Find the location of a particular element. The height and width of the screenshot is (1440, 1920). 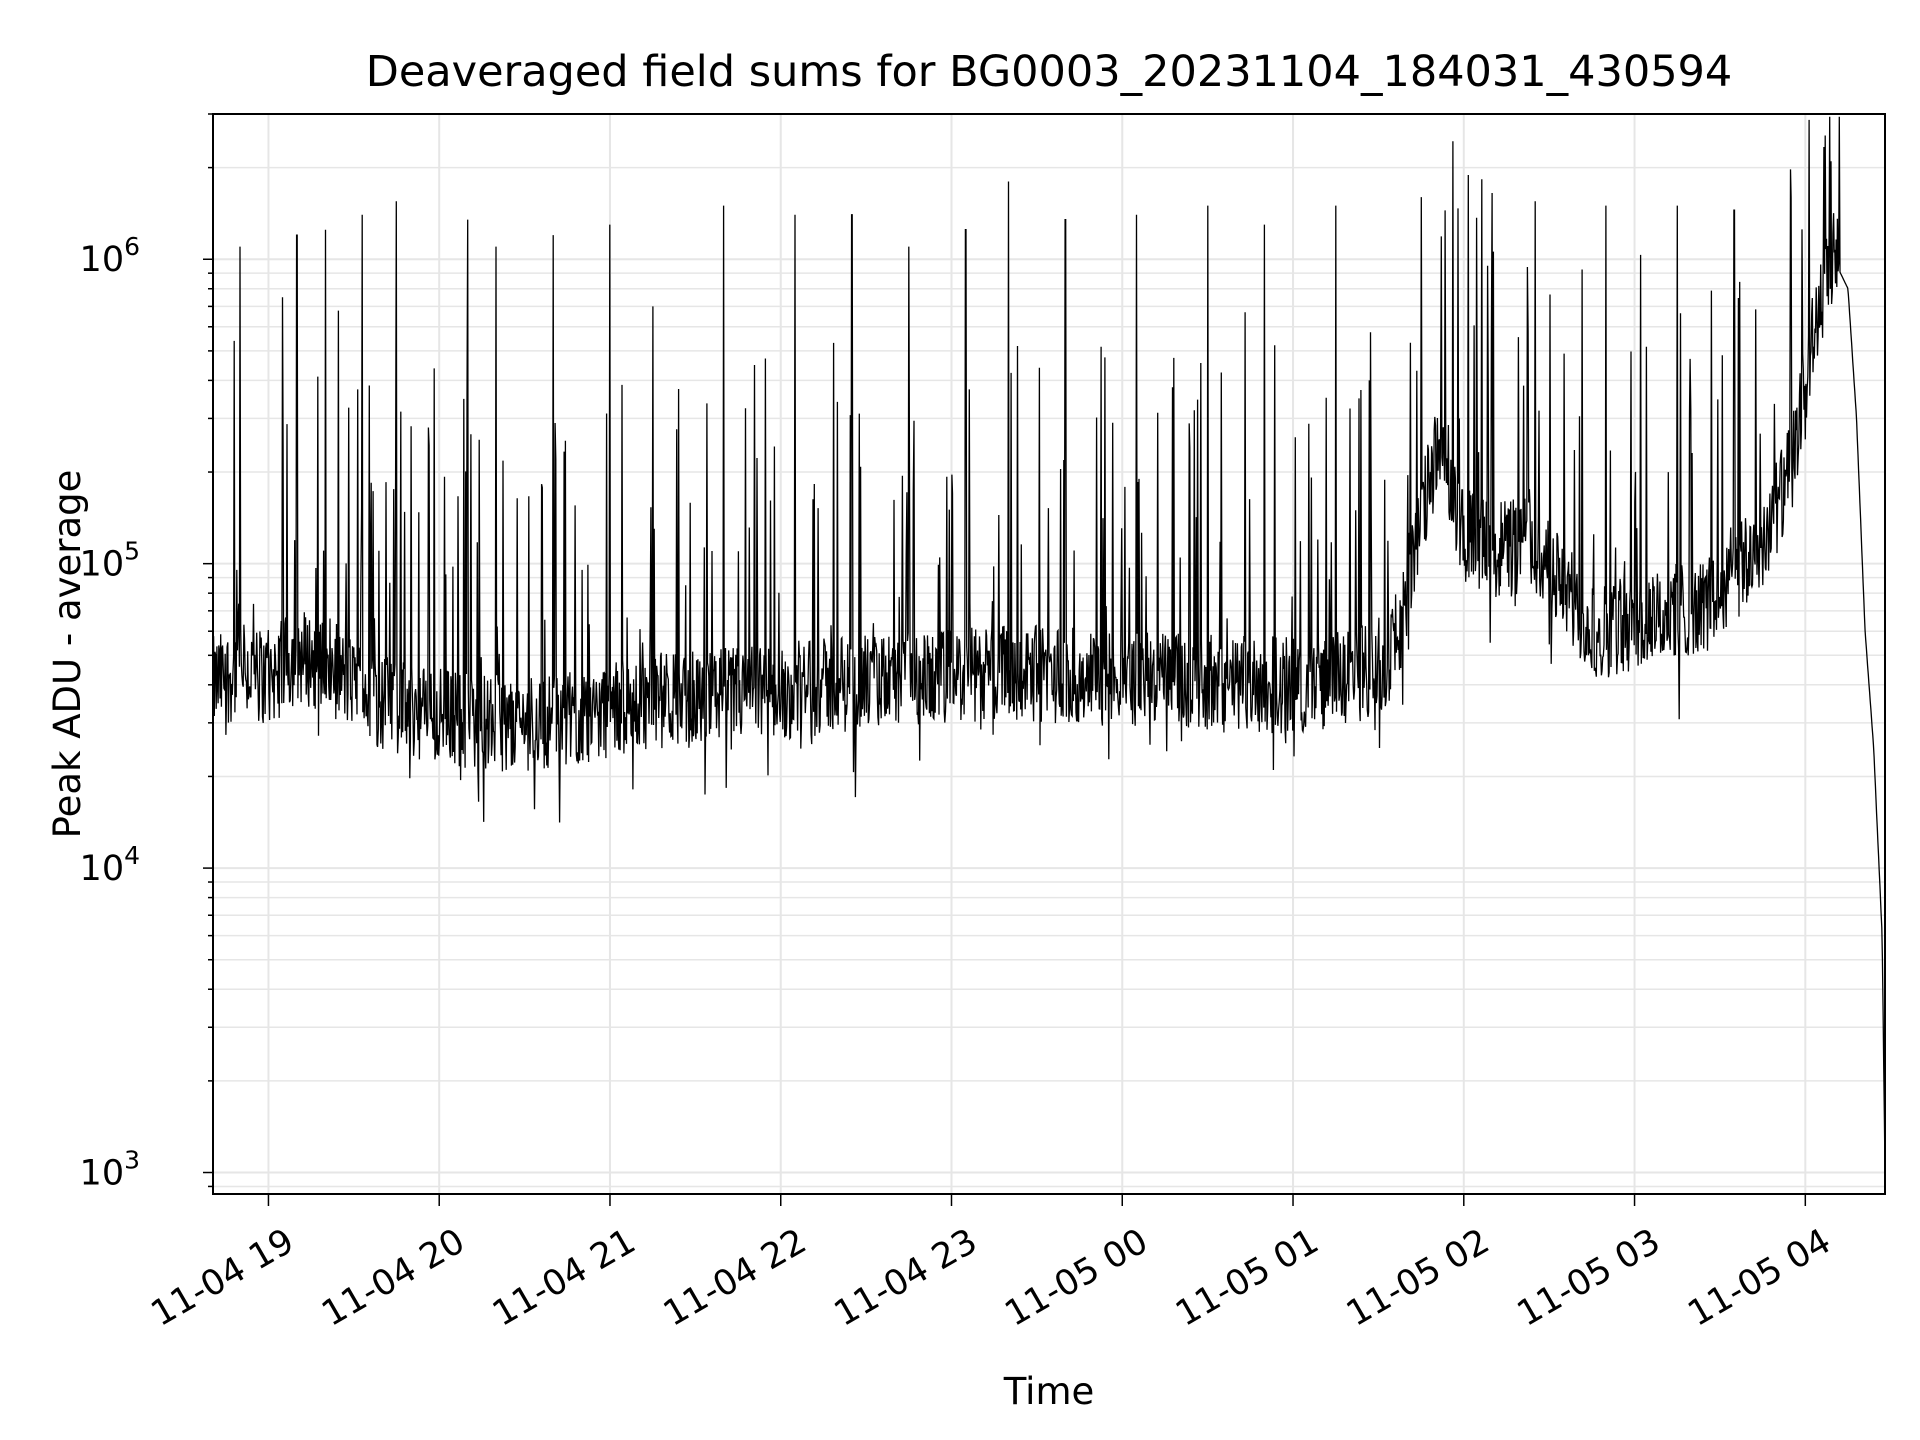

y-tick-label: 10⁴ is located at coordinates (110, 865).